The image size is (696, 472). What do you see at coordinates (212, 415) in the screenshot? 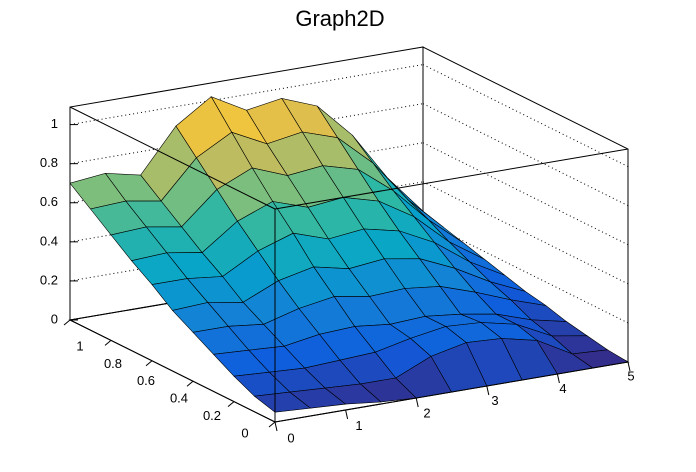
I see `y-tick-label: 0.2` at bounding box center [212, 415].